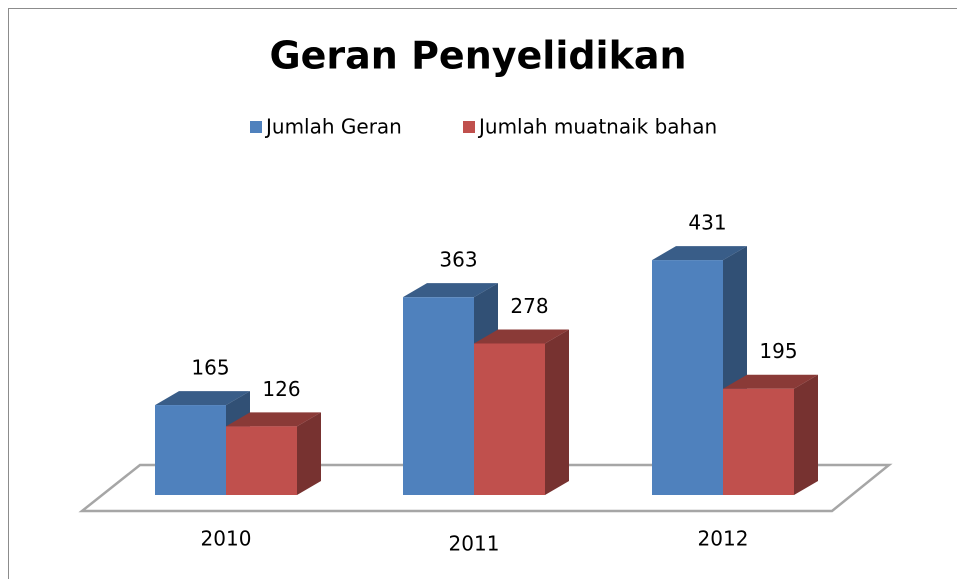 The height and width of the screenshot is (579, 957). I want to click on x-tick-label: 2011, so click(474, 544).